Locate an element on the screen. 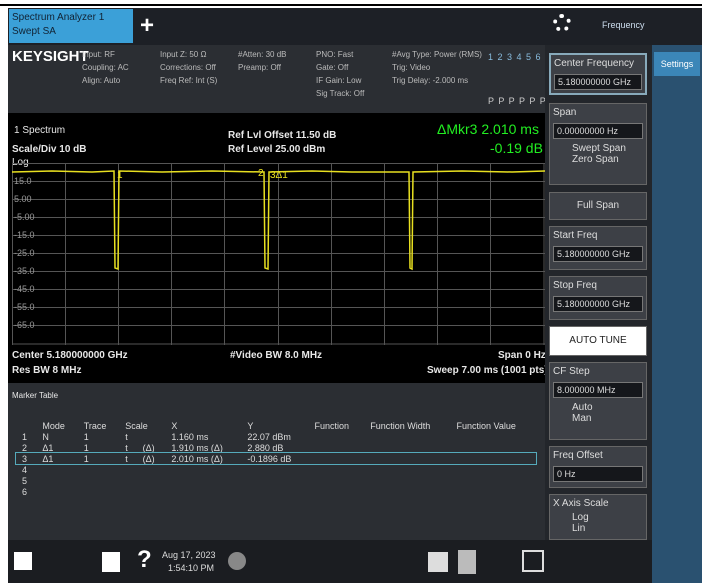  tab-subtitle: Swept SA is located at coordinates (34, 31).